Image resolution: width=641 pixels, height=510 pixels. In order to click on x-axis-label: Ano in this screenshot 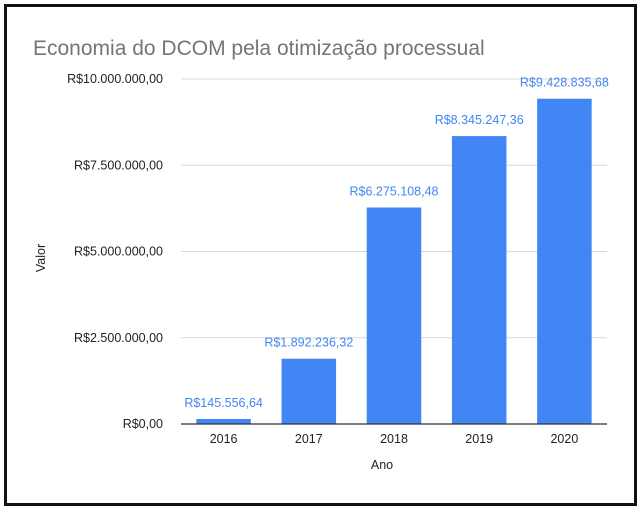, I will do `click(382, 465)`.